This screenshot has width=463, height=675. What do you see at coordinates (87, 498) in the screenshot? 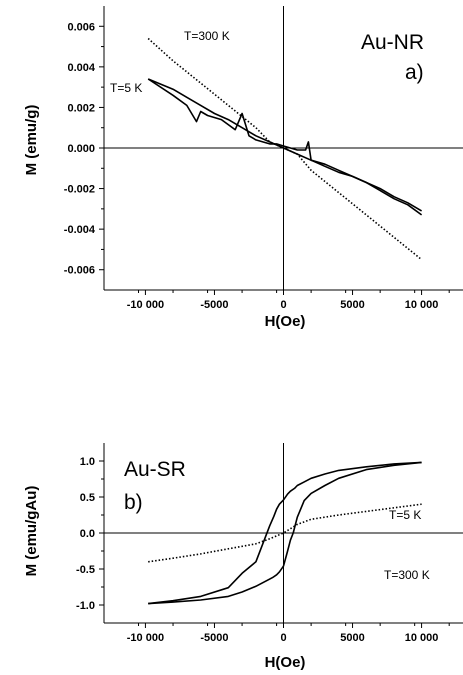
I see `y-tick-label: 0.5` at bounding box center [87, 498].